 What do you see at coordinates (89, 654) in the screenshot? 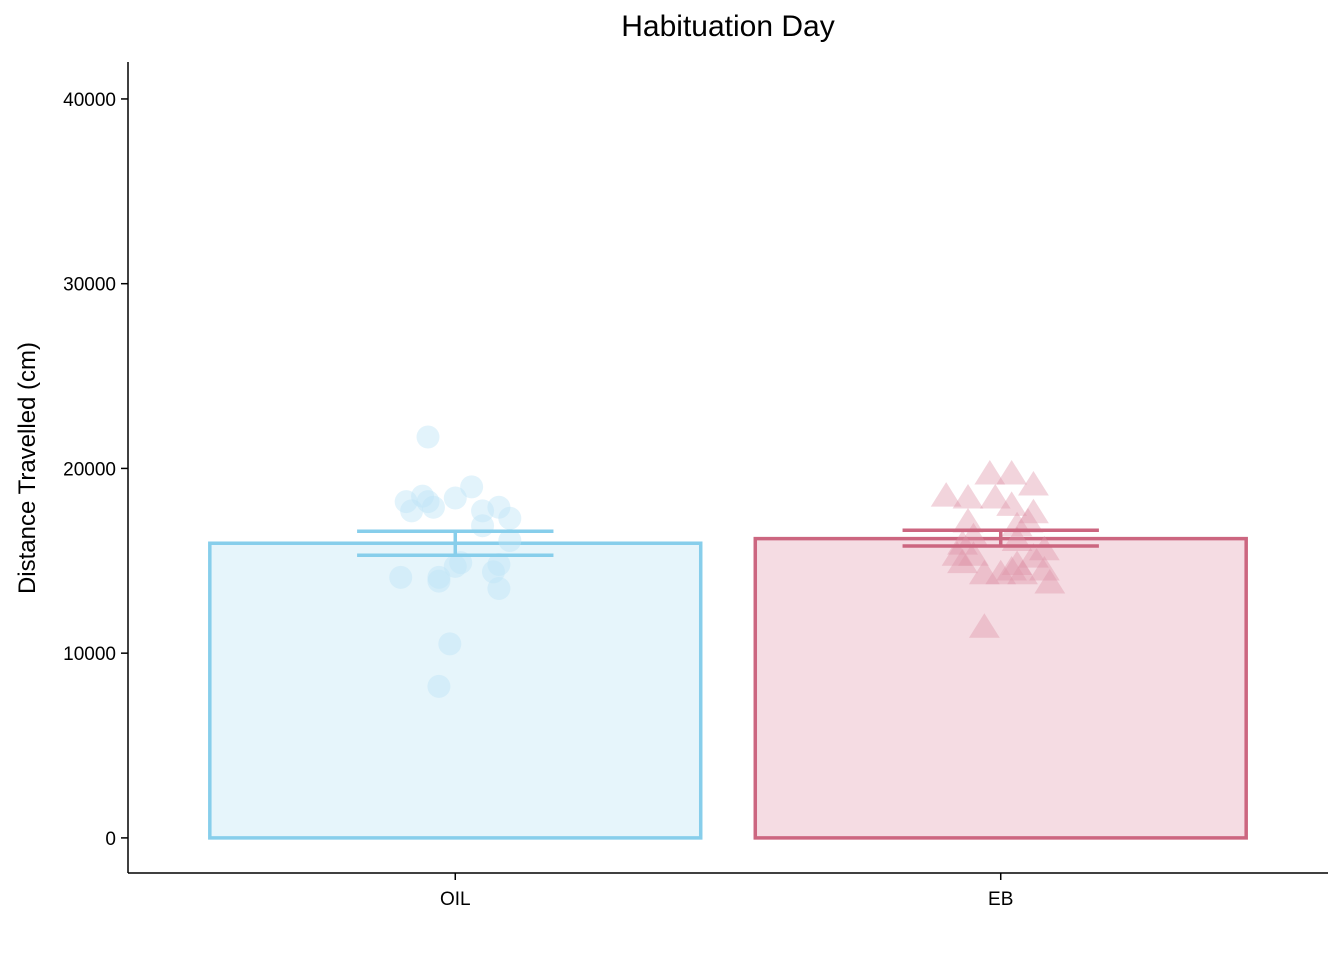
I see `y-tick-label: 10000` at bounding box center [89, 654].